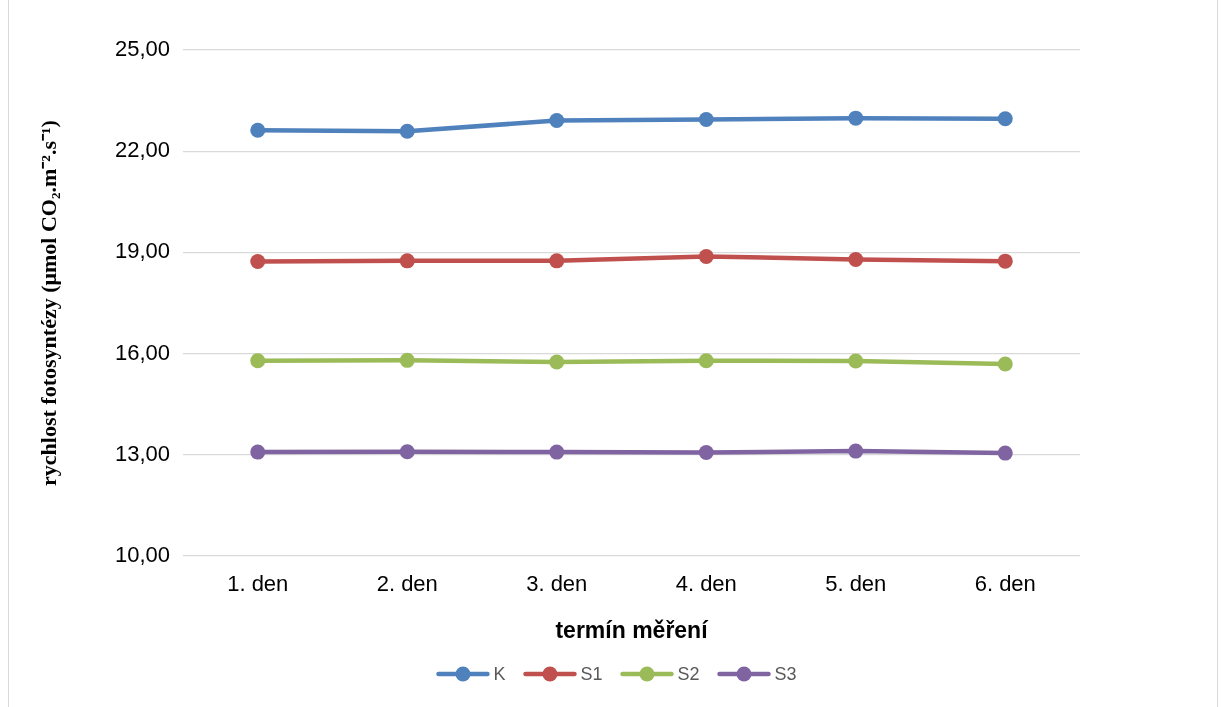 The height and width of the screenshot is (707, 1221). I want to click on x-tick-label: 3. den, so click(557, 584).